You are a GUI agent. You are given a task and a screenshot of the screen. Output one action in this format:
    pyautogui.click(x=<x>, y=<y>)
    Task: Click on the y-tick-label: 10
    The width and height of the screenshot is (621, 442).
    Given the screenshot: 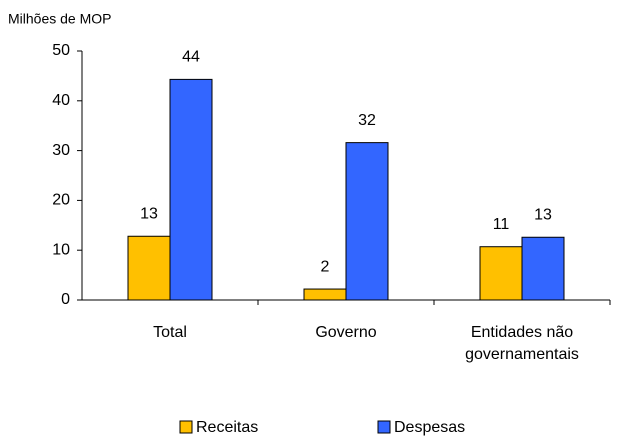 What is the action you would take?
    pyautogui.click(x=61, y=249)
    